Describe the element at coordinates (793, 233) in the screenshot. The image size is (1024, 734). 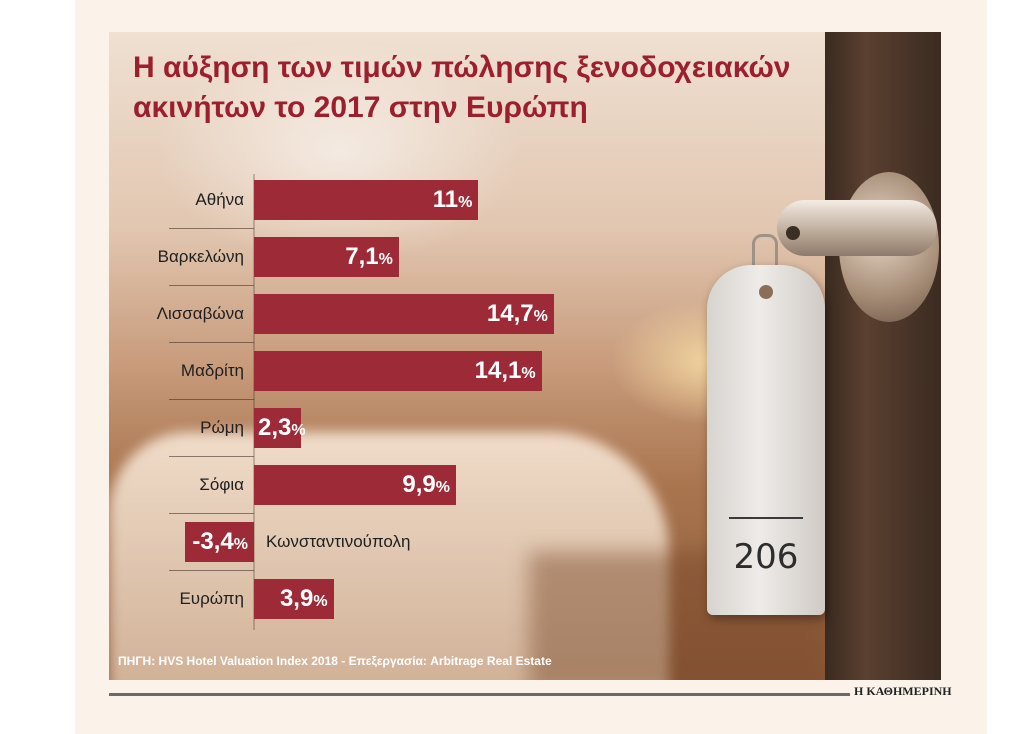
I see `keyhole-image` at that location.